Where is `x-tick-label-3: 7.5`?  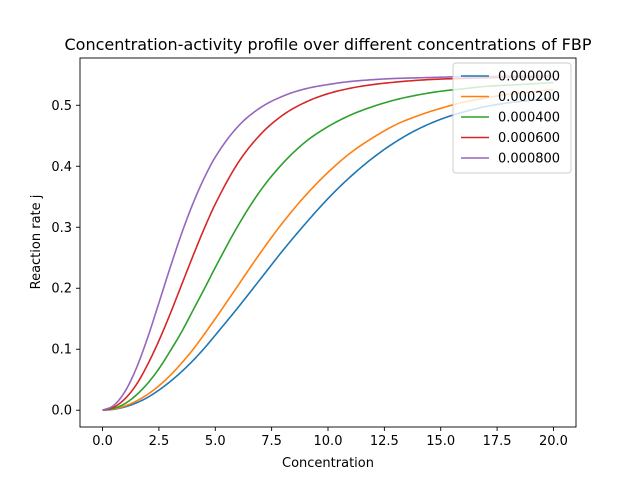 x-tick-label-3: 7.5 is located at coordinates (271, 441).